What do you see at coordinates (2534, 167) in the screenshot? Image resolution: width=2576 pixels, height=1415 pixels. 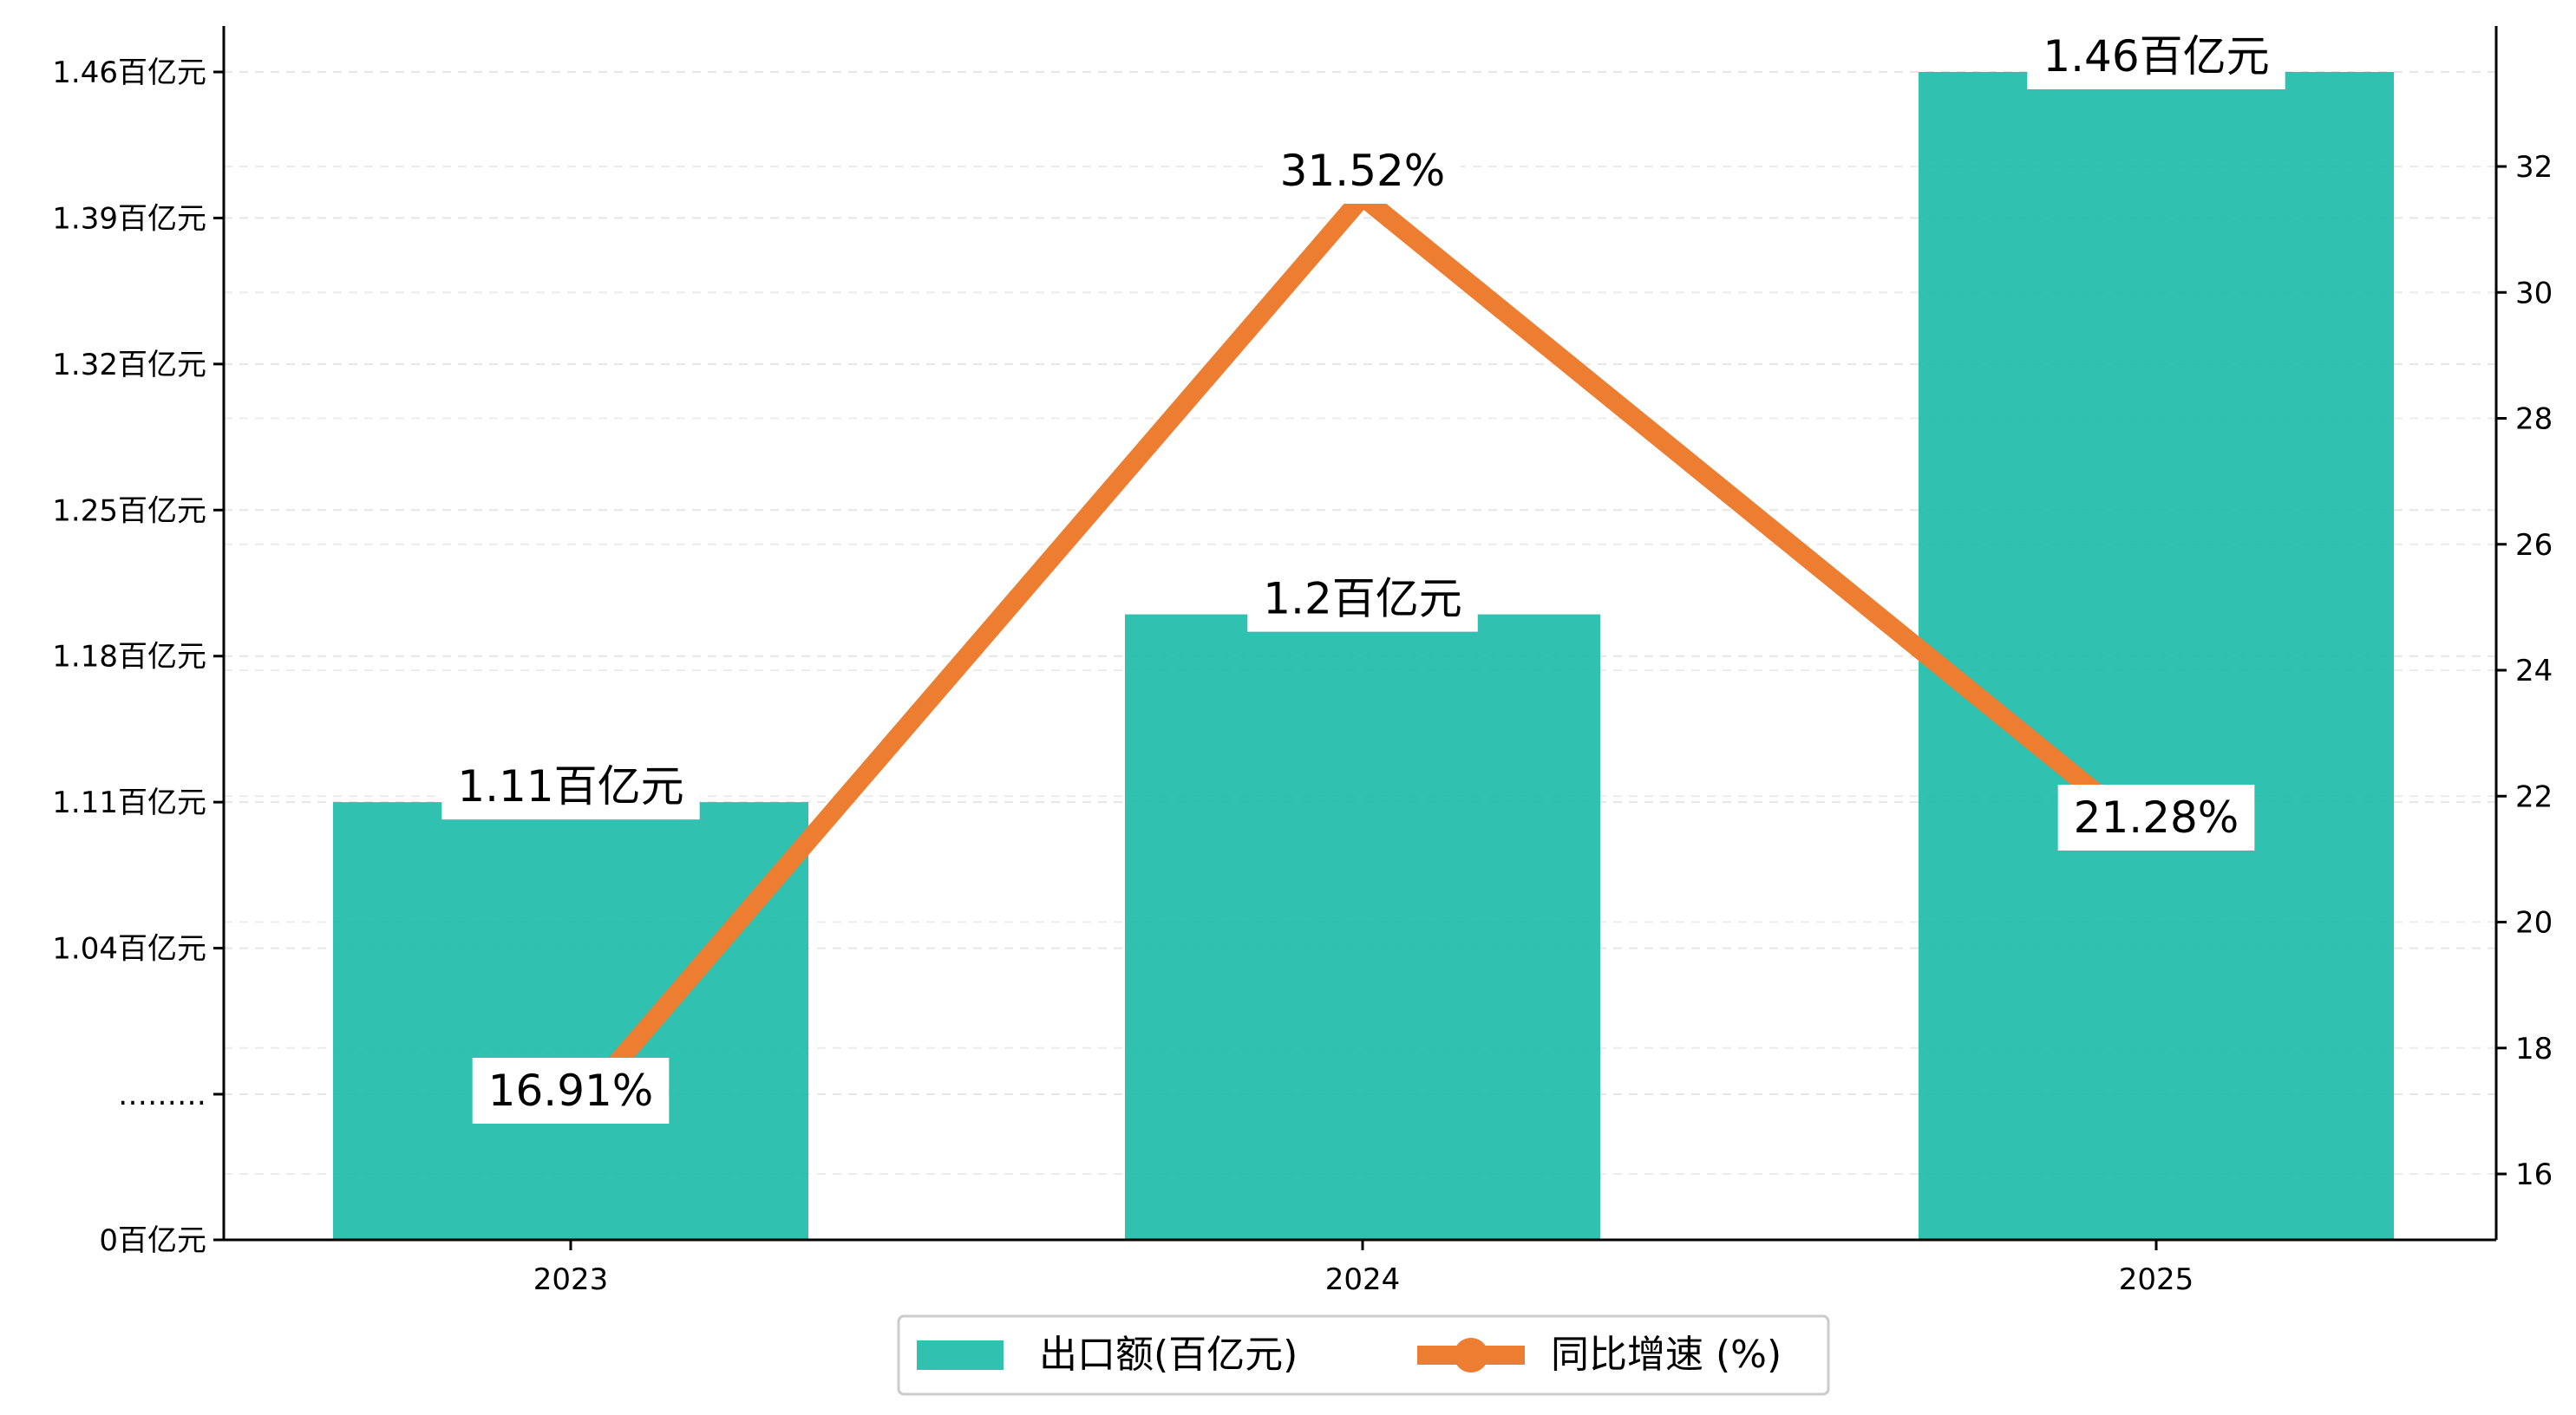 I see `right-tick-label: 32` at bounding box center [2534, 167].